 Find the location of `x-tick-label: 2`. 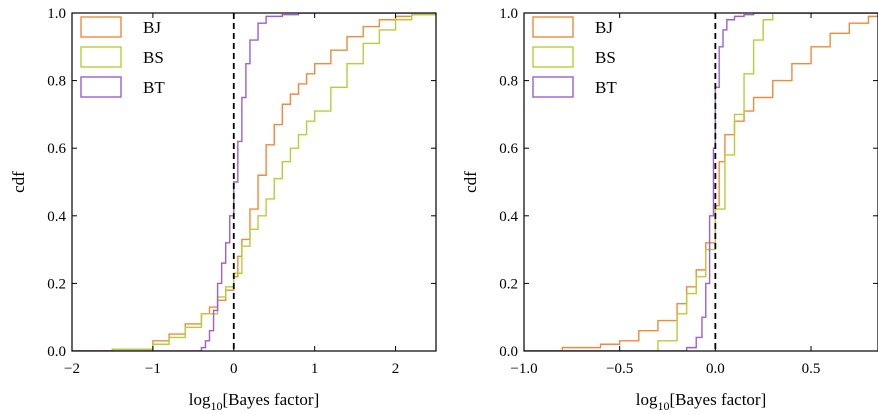

x-tick-label: 2 is located at coordinates (396, 369).